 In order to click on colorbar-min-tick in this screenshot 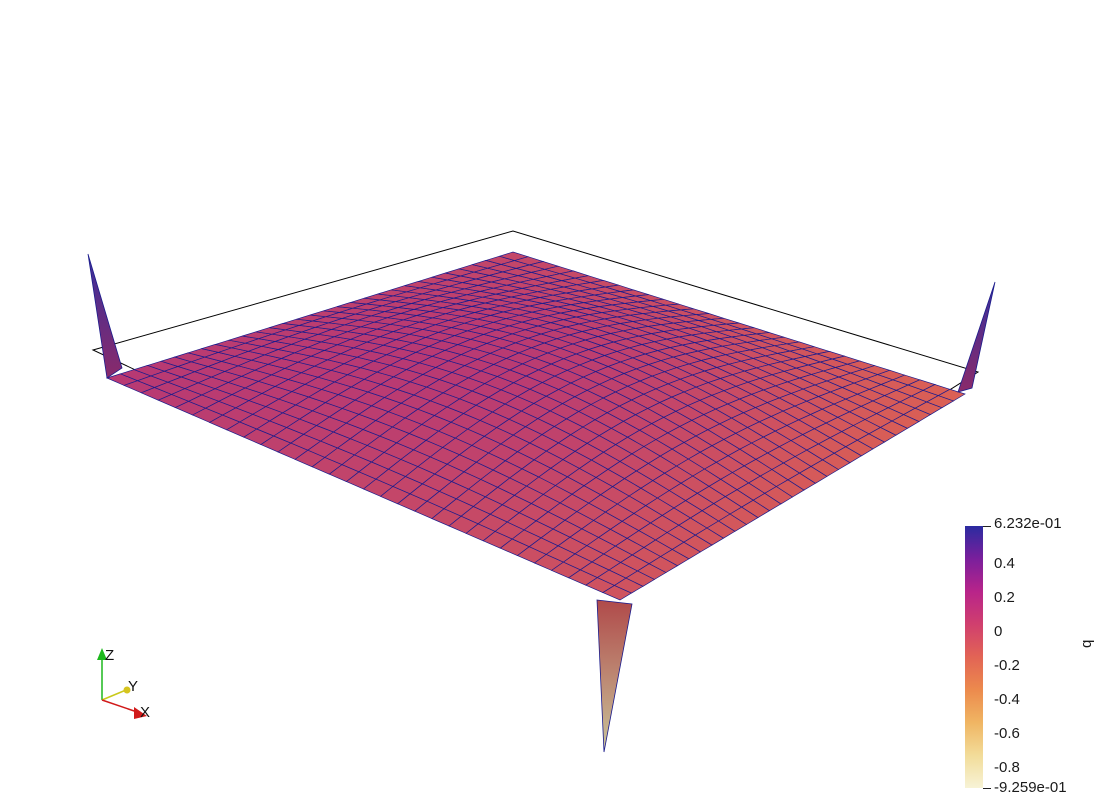, I will do `click(987, 788)`.